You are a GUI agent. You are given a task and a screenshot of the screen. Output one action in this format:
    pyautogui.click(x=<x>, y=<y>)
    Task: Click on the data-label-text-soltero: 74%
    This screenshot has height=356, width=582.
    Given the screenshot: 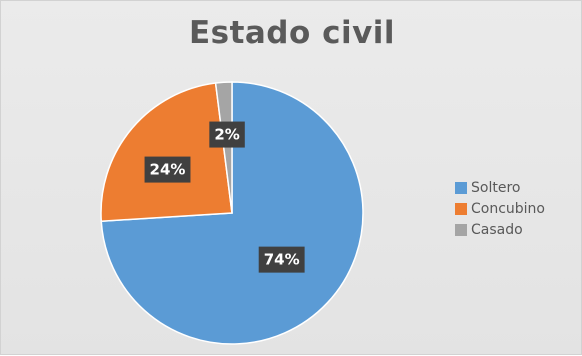 What is the action you would take?
    pyautogui.click(x=282, y=260)
    